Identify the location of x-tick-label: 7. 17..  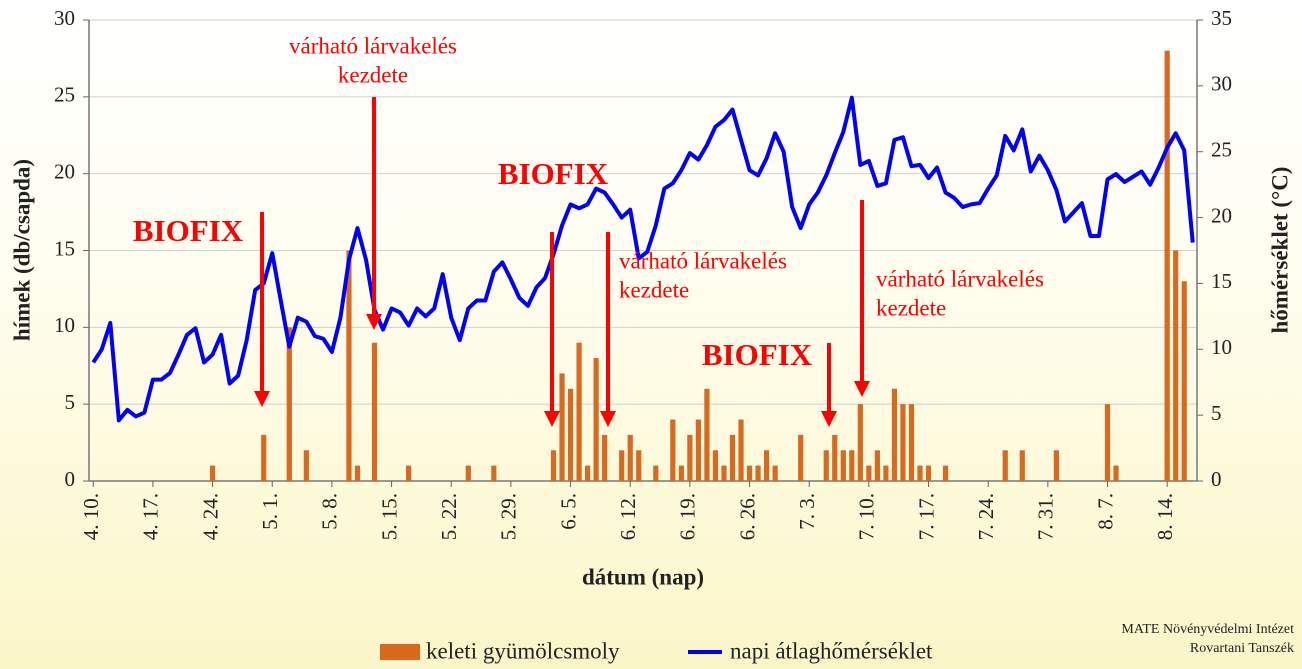
(926, 516).